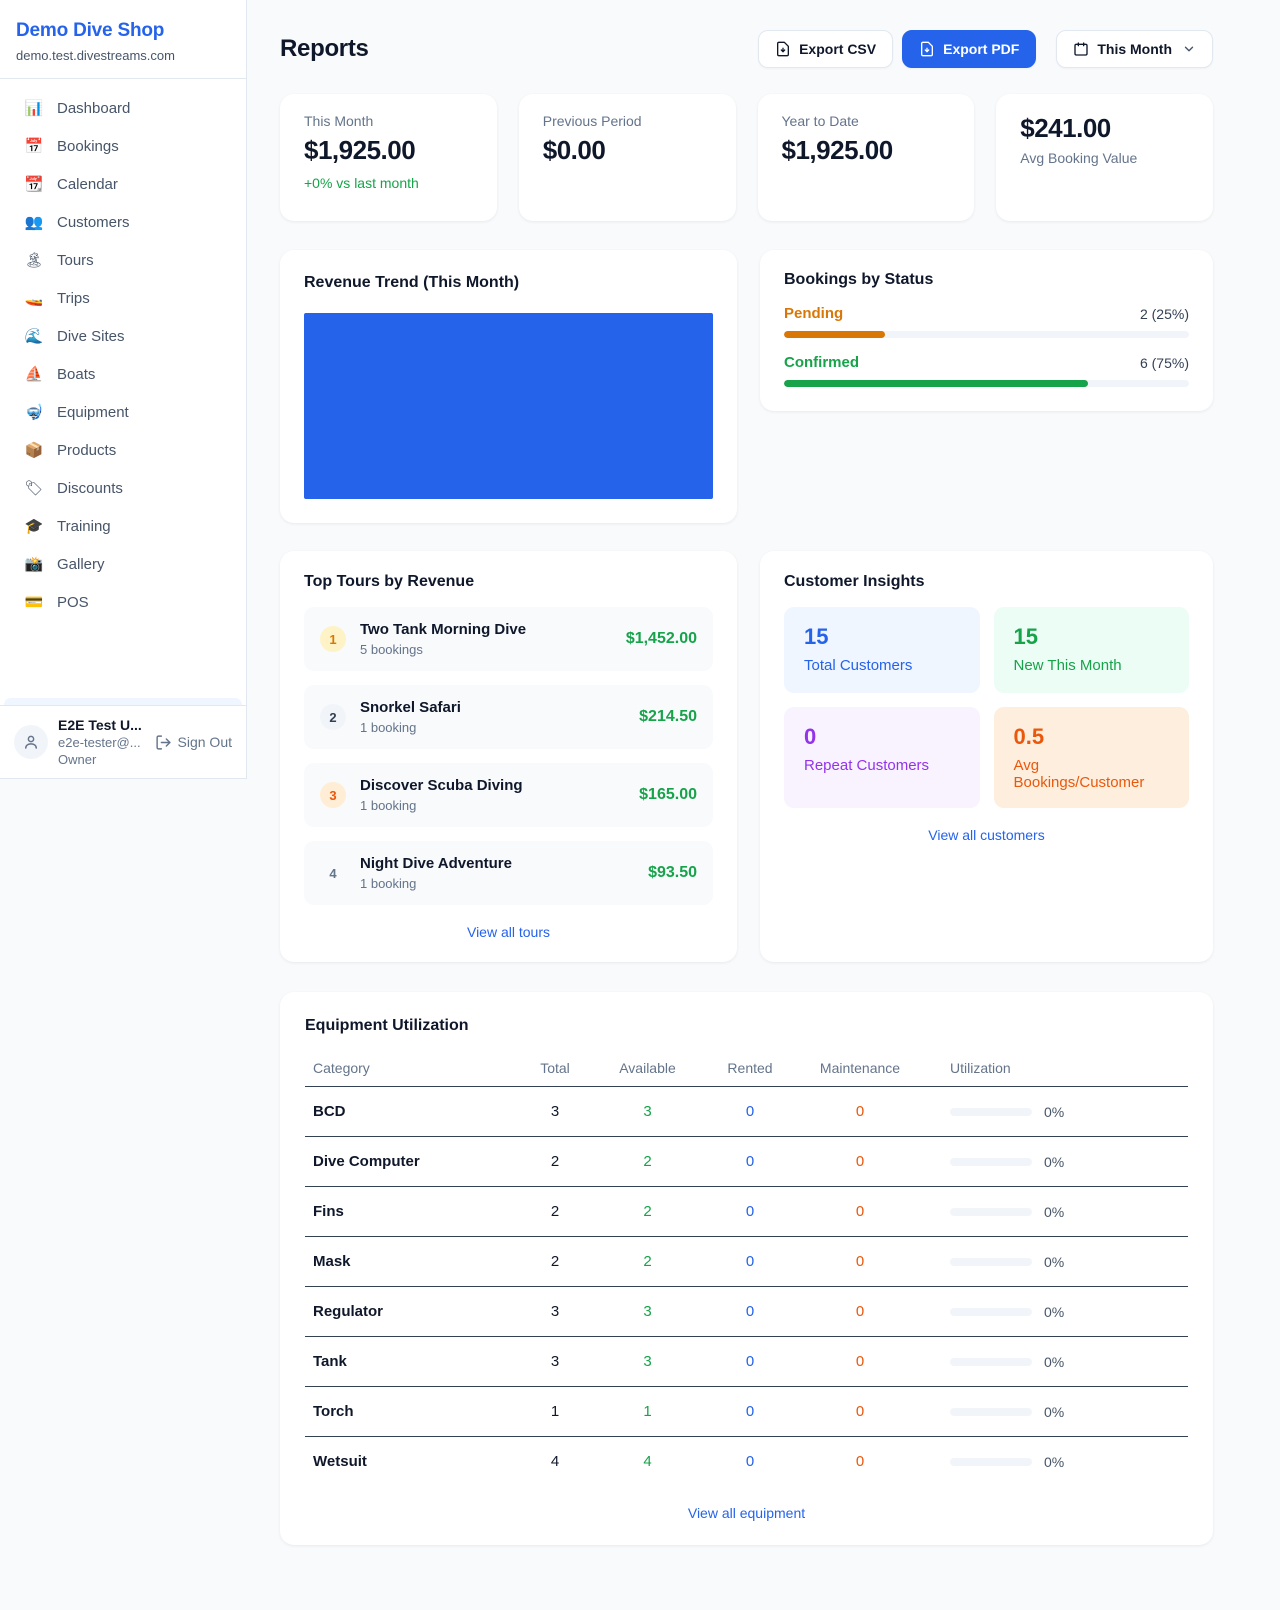 Image resolution: width=1280 pixels, height=1610 pixels. What do you see at coordinates (555, 1068) in the screenshot?
I see `column-header-total: Total` at bounding box center [555, 1068].